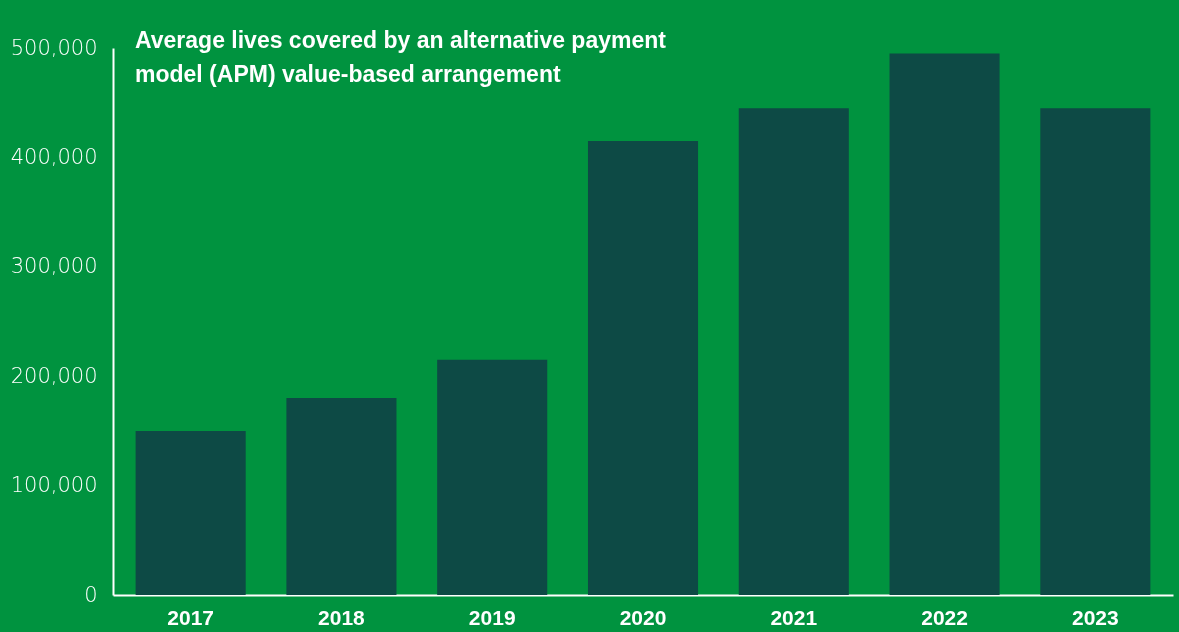 The height and width of the screenshot is (632, 1179). I want to click on x-tick-label: 2021, so click(794, 617).